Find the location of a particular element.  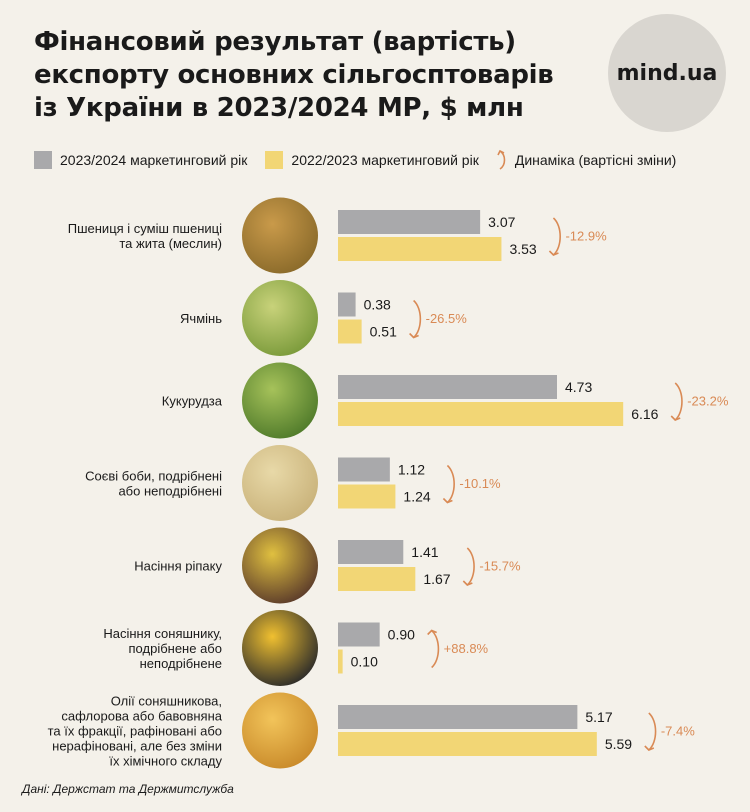

legend-item-change: Динаміка (вартісні зміни) is located at coordinates (587, 160).